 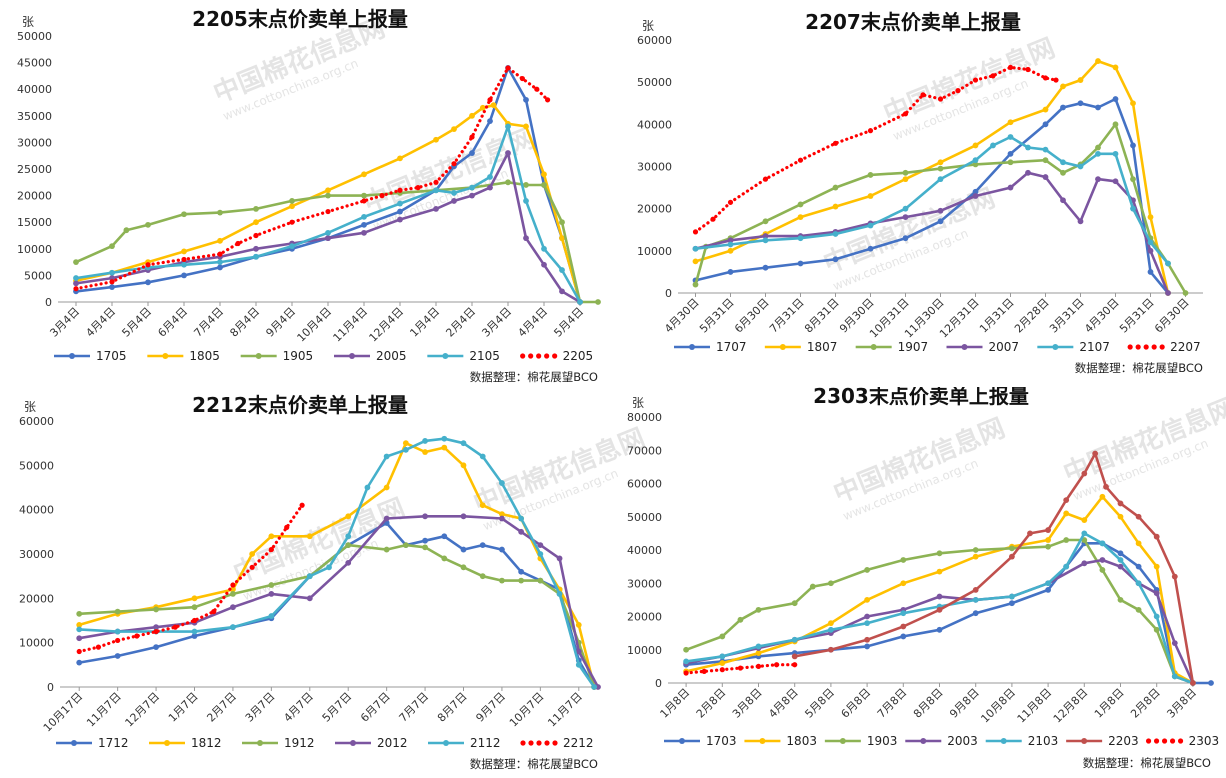 I want to click on x-tick-label: 5月8日, so click(x=819, y=703).